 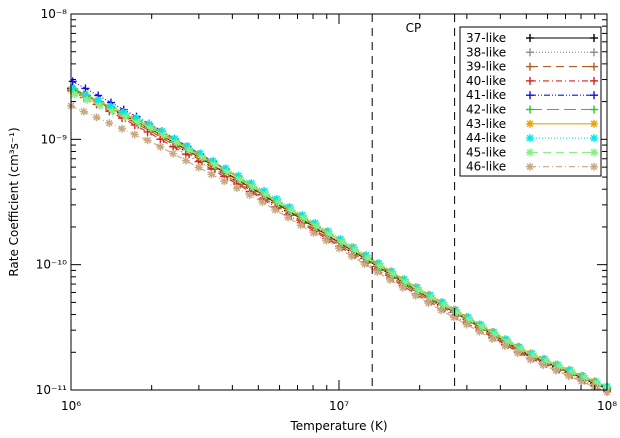 What do you see at coordinates (486, 52) in the screenshot?
I see `legend-label: 38-like` at bounding box center [486, 52].